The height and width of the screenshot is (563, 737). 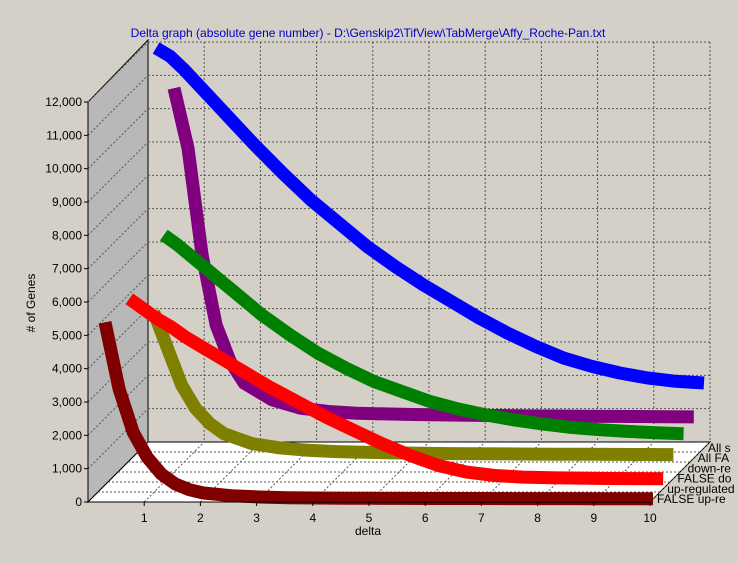 What do you see at coordinates (710, 468) in the screenshot?
I see `legend-entry-3: down-re` at bounding box center [710, 468].